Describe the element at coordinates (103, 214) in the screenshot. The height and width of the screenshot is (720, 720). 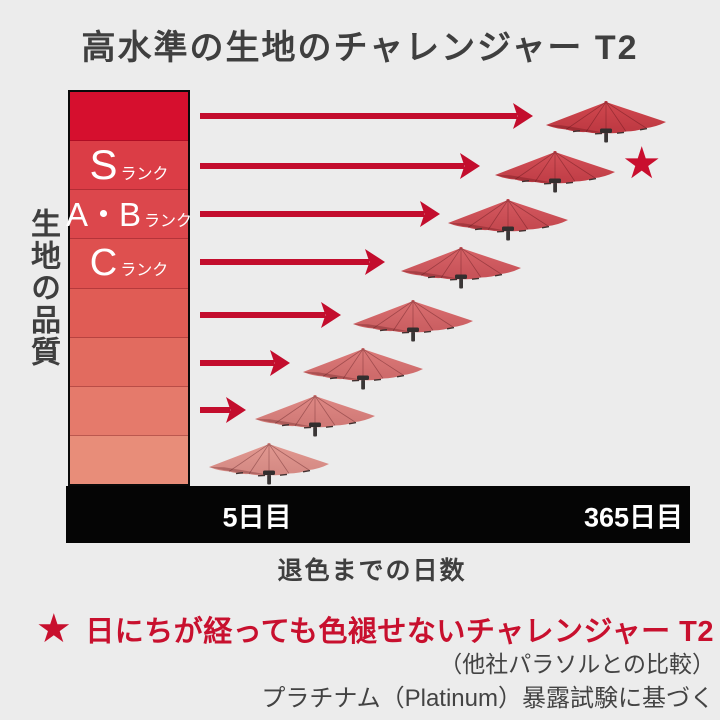
I see `rank-label-main: A・B` at that location.